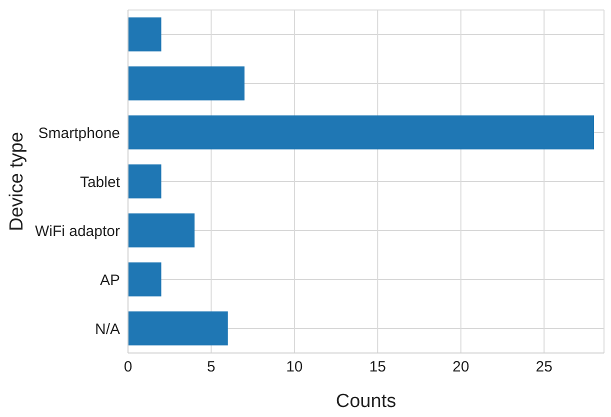  What do you see at coordinates (211, 367) in the screenshot?
I see `x-tick-label: 5` at bounding box center [211, 367].